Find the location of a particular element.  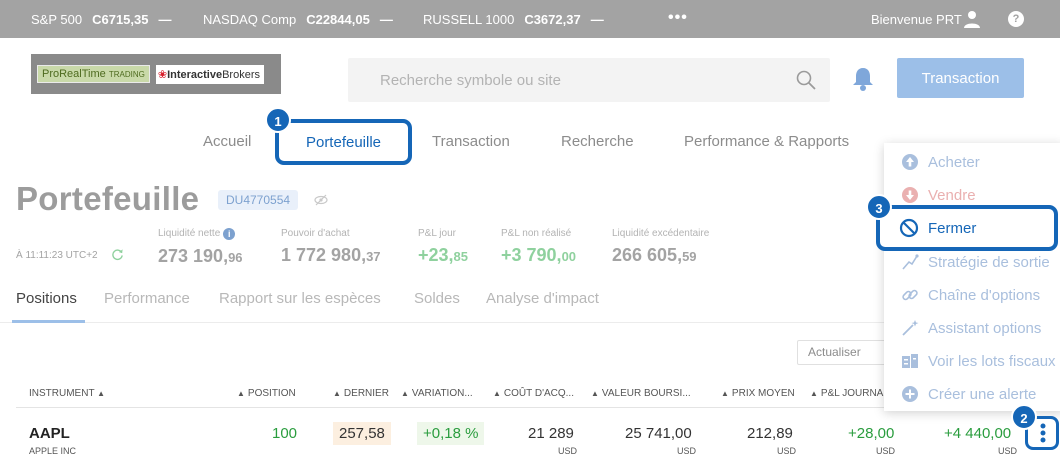

metric-label: Liquidité excédentaire is located at coordinates (661, 233).